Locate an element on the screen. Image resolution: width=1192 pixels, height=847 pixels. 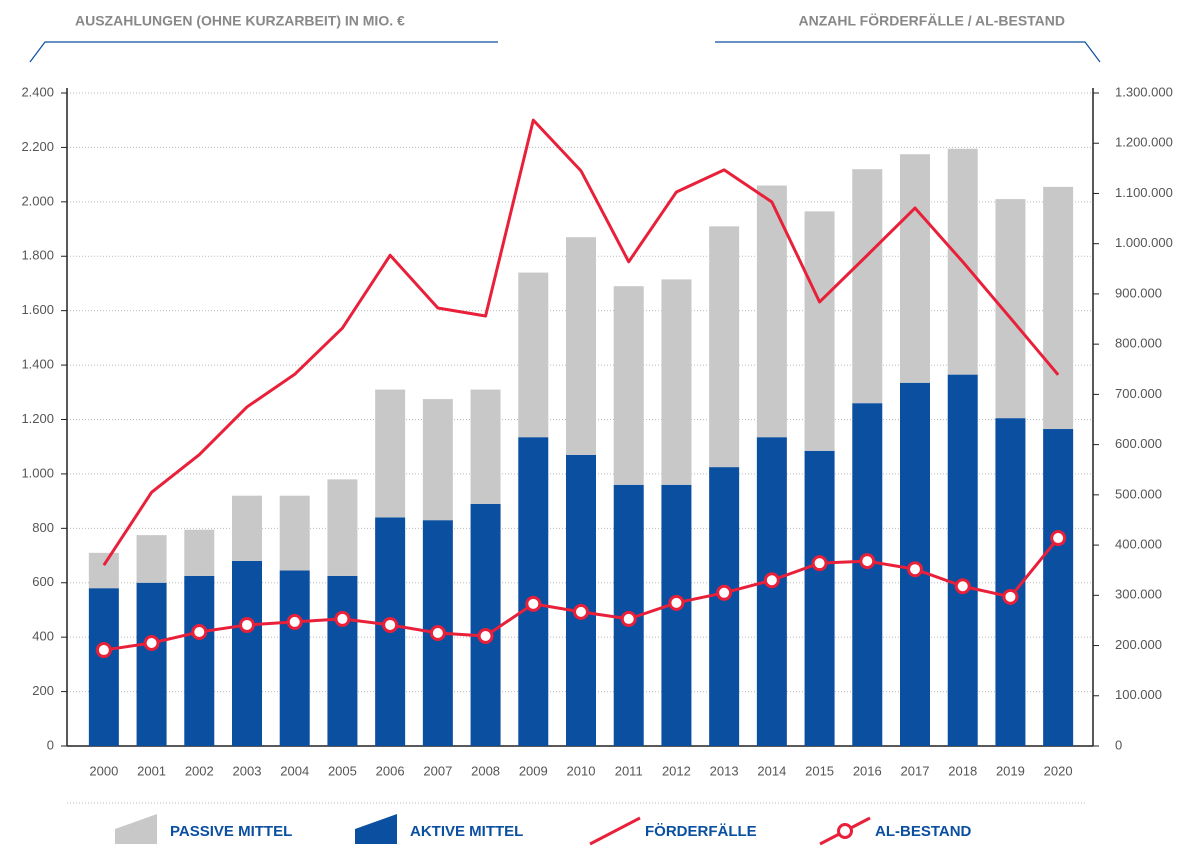
x-tick-label: 2002 is located at coordinates (199, 770).